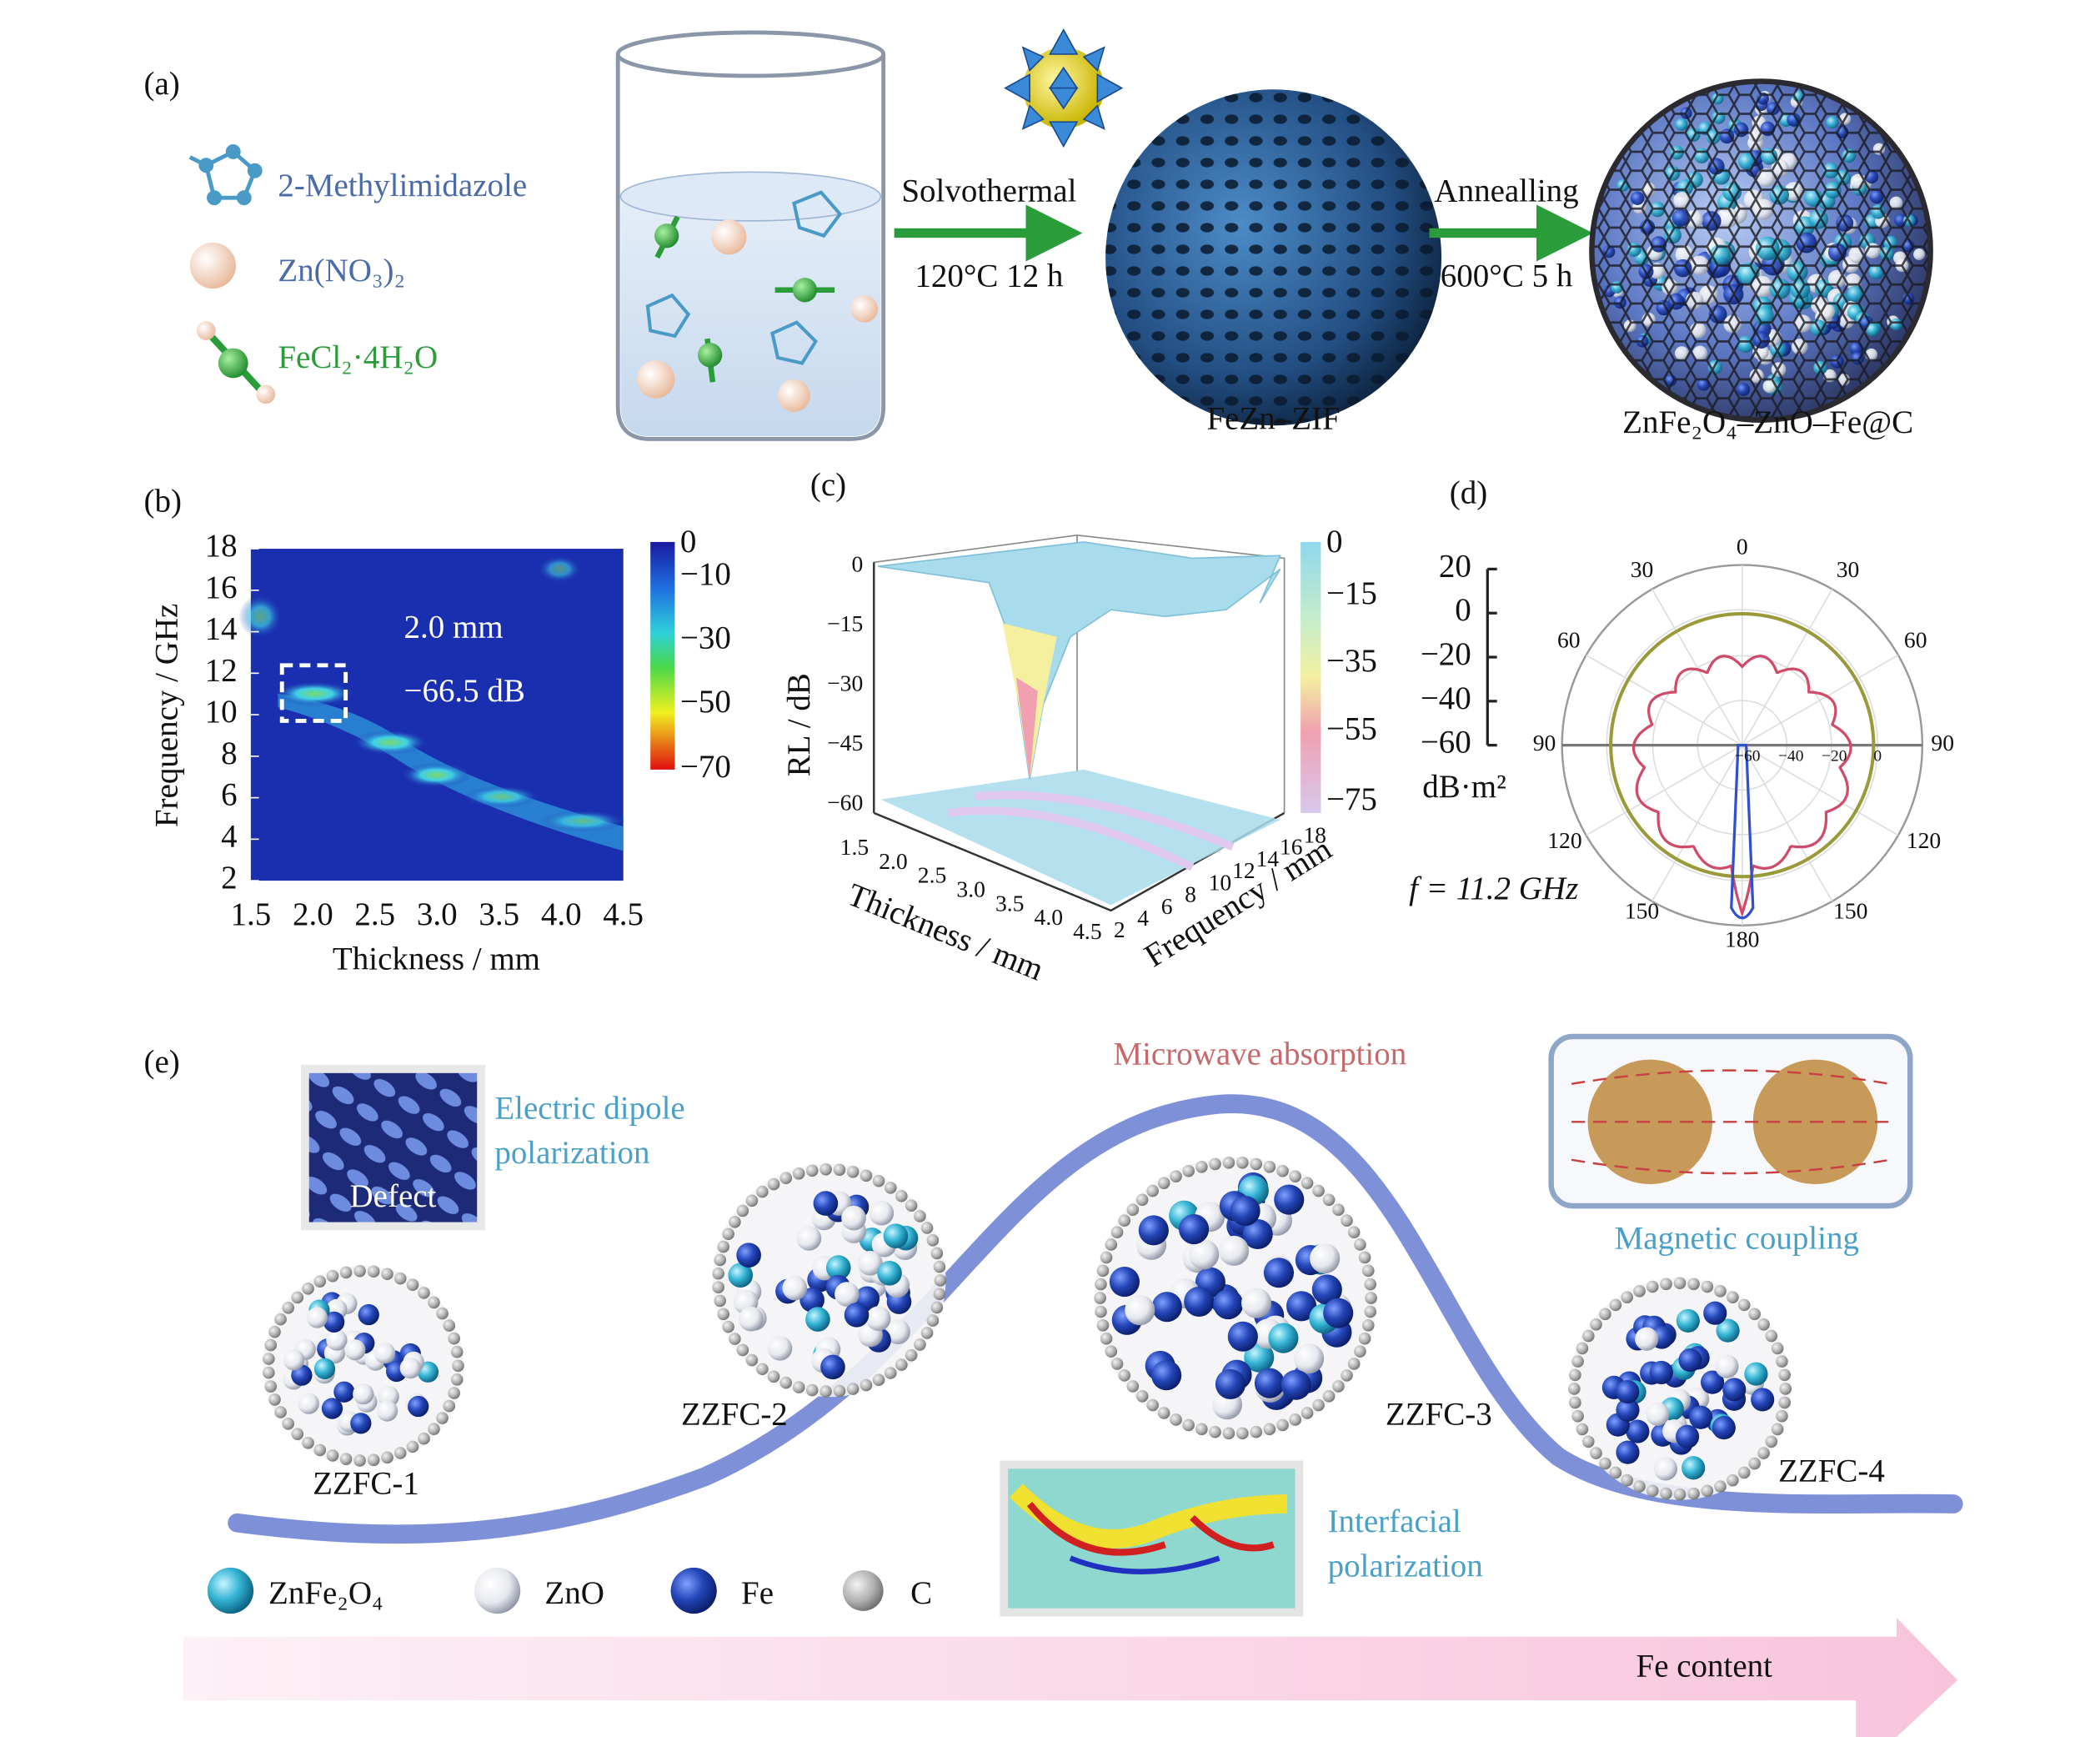 Image resolution: width=2100 pixels, height=1737 pixels. What do you see at coordinates (589, 1108) in the screenshot?
I see `mechanism-label: Electric dipole` at bounding box center [589, 1108].